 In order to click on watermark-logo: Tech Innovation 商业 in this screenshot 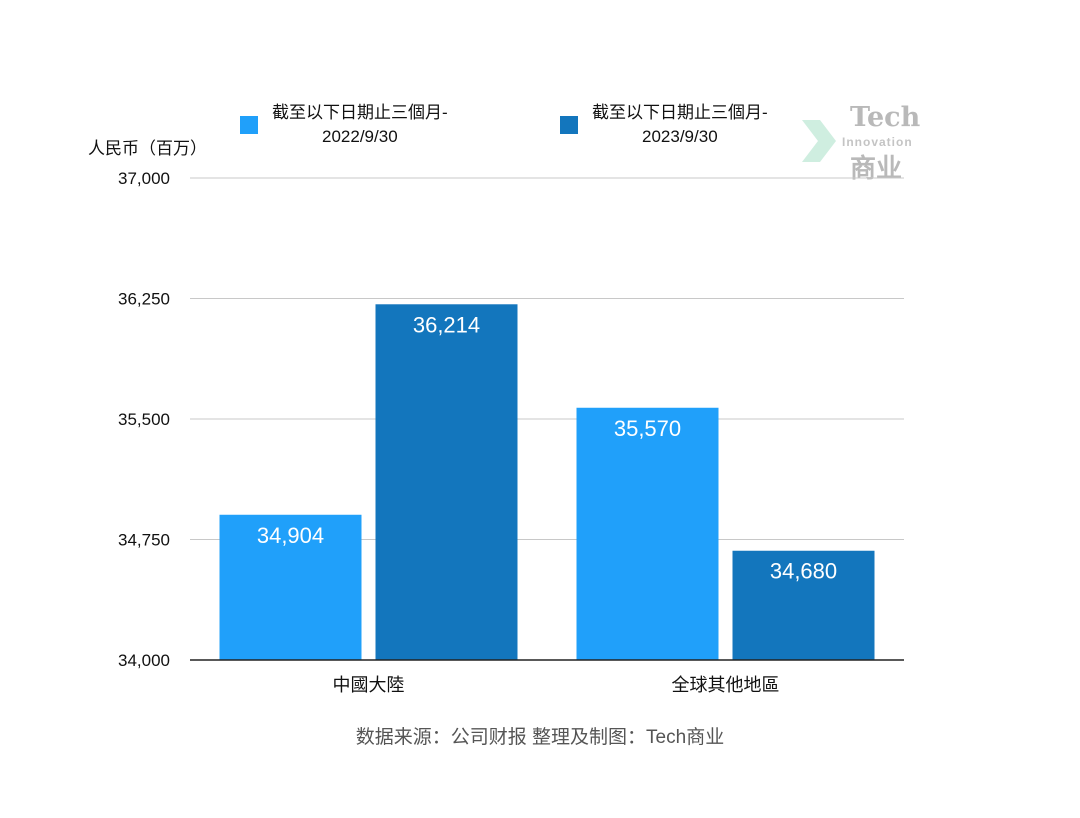, I will do `click(863, 142)`.